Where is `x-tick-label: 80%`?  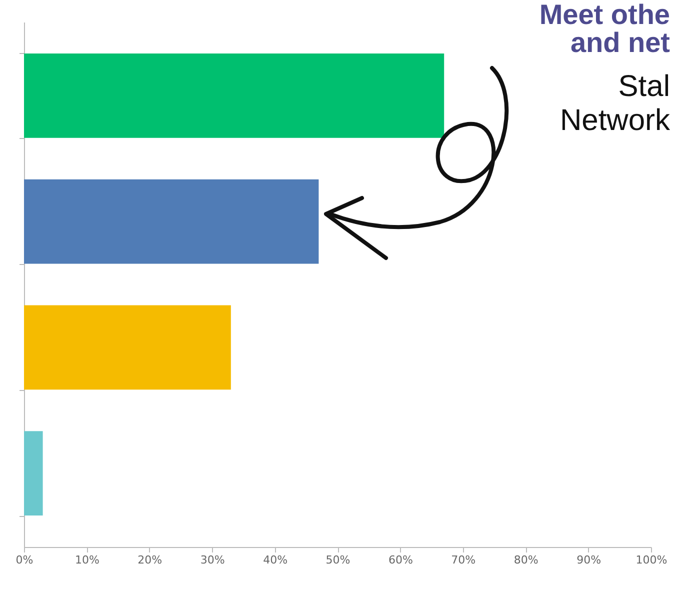 x-tick-label: 80% is located at coordinates (526, 560).